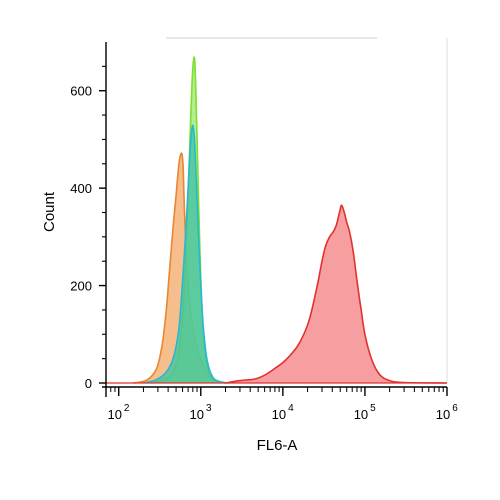  I want to click on histogram-series-3-fill, so click(186, 254).